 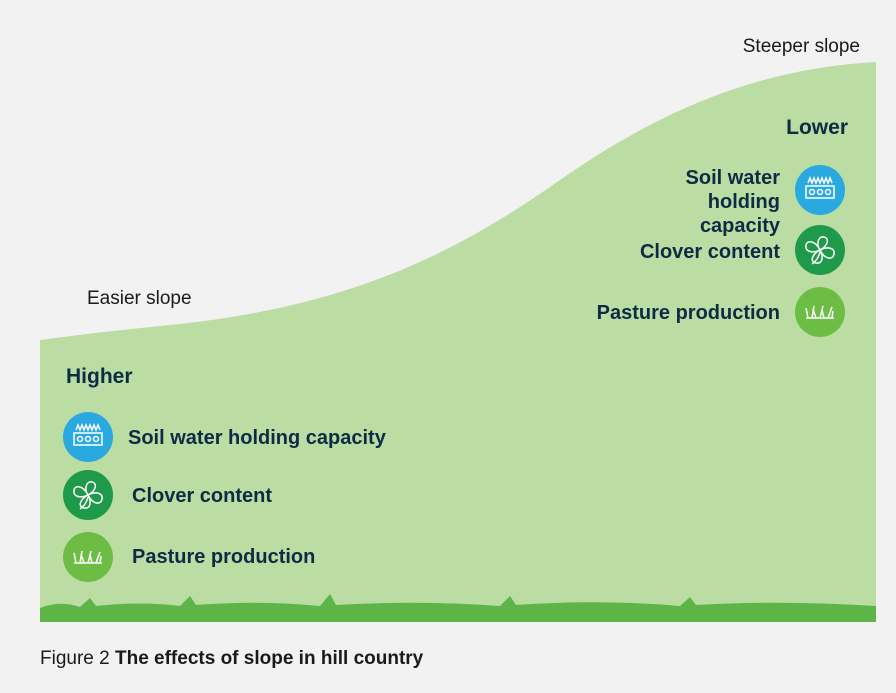 What do you see at coordinates (817, 127) in the screenshot?
I see `right-heading: Lower` at bounding box center [817, 127].